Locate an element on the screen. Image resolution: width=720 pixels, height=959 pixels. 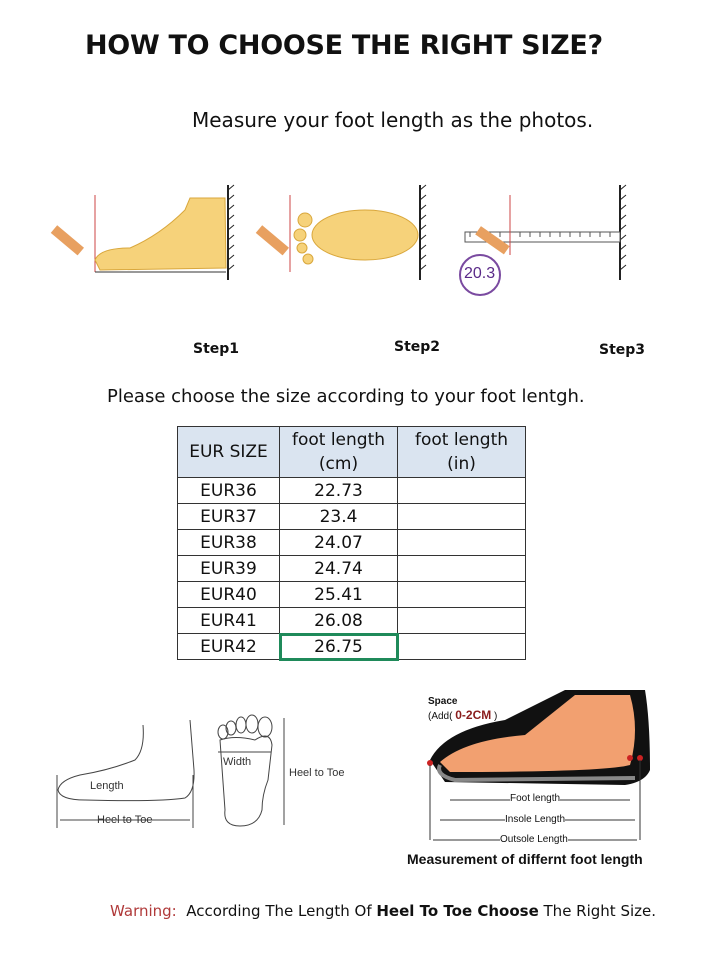
add-text: (Add( is located at coordinates (440, 716).